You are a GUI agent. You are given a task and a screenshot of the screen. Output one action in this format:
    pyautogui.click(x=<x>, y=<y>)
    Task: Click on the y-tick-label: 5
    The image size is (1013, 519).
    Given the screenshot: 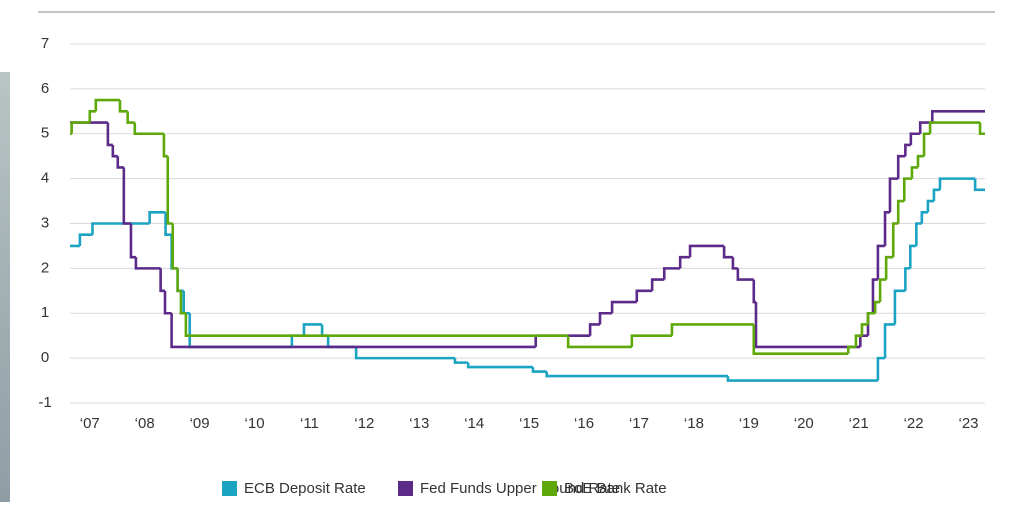 What is the action you would take?
    pyautogui.click(x=45, y=133)
    